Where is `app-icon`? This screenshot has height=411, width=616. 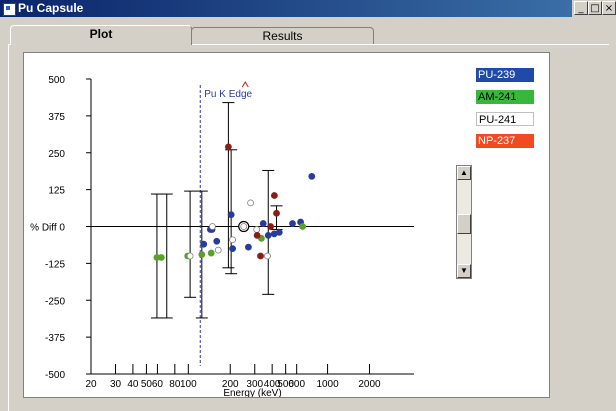
app-icon is located at coordinates (9, 9).